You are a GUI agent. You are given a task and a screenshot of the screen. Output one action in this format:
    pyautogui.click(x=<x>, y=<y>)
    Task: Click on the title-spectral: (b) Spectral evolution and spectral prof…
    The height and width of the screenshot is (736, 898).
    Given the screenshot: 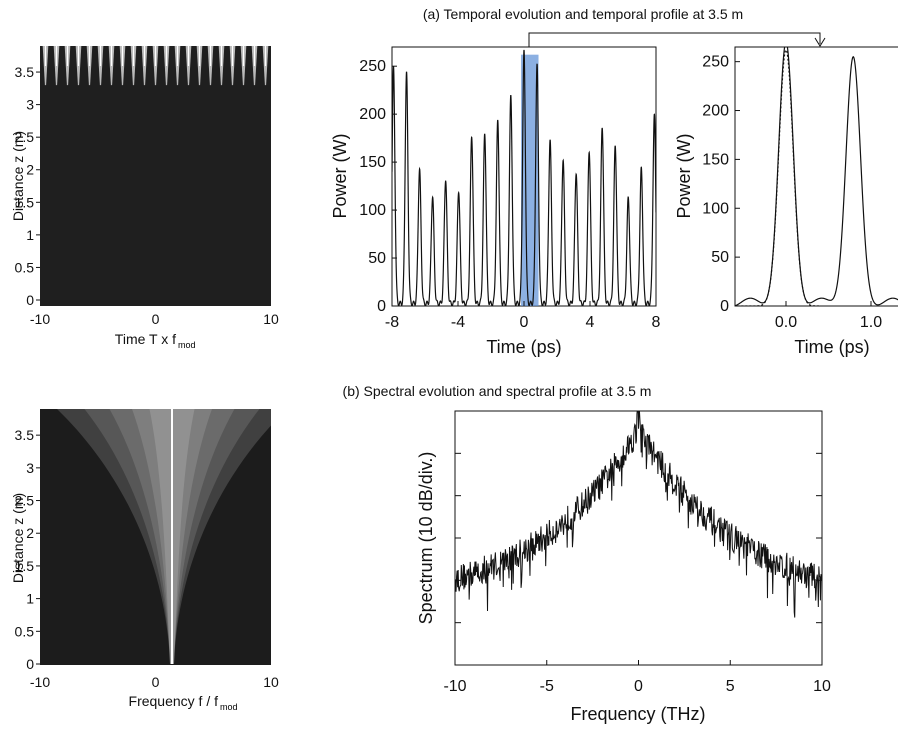 What is the action you would take?
    pyautogui.click(x=497, y=391)
    